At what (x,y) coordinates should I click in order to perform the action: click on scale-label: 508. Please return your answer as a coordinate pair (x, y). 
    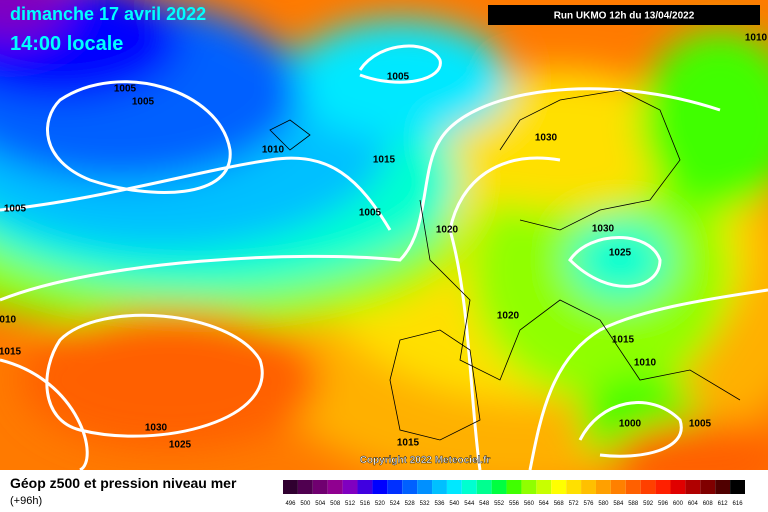
    Looking at the image, I should click on (335, 504).